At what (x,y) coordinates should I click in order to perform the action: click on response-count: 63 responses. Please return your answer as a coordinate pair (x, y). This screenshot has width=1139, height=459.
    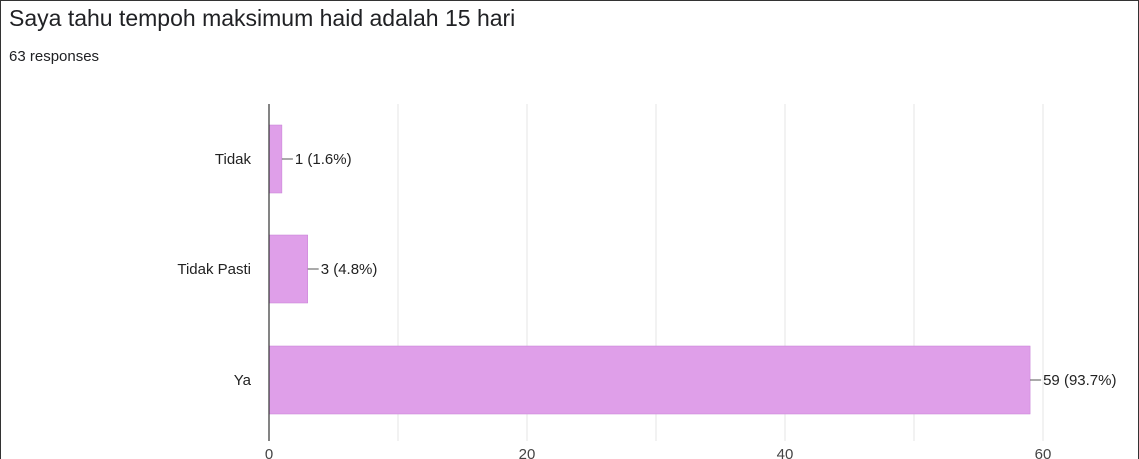
    Looking at the image, I should click on (54, 56).